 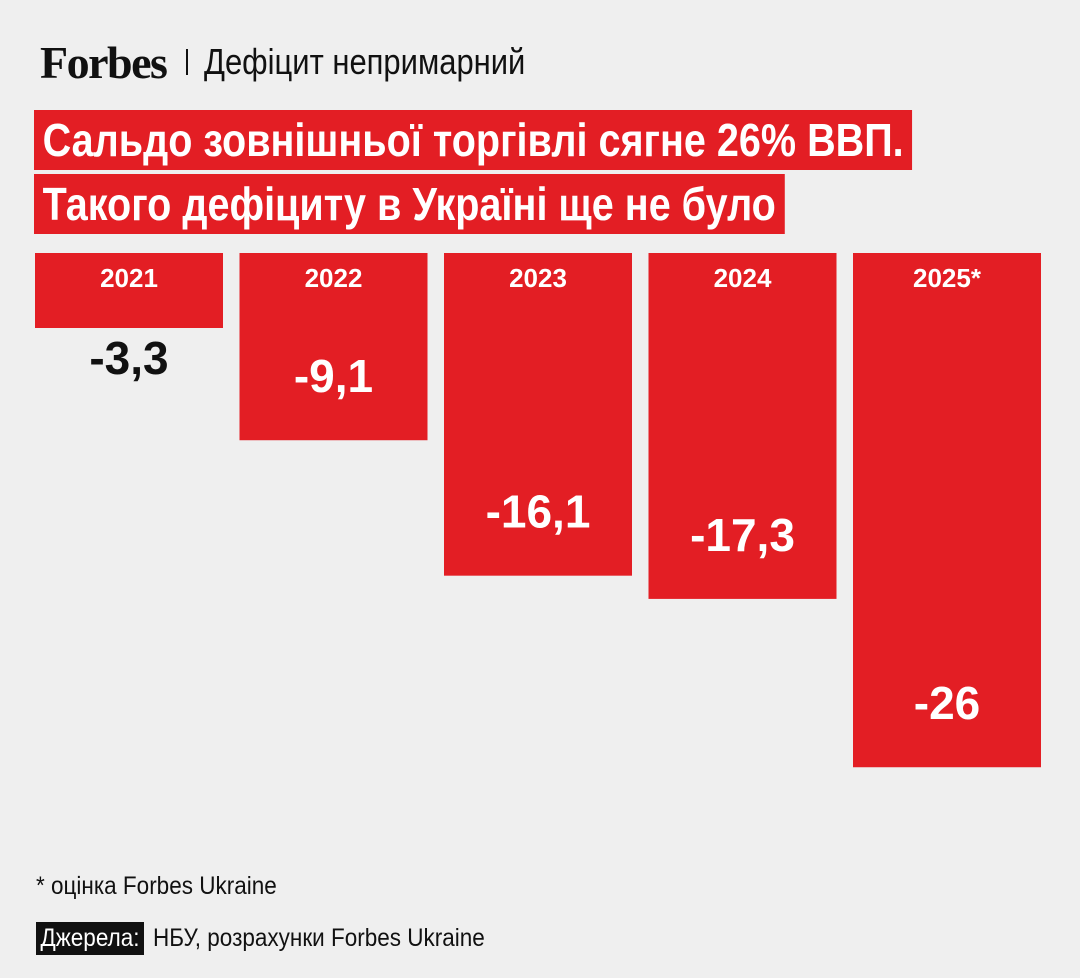 What do you see at coordinates (156, 886) in the screenshot?
I see `footnote: * оцінка Forbes Ukraine` at bounding box center [156, 886].